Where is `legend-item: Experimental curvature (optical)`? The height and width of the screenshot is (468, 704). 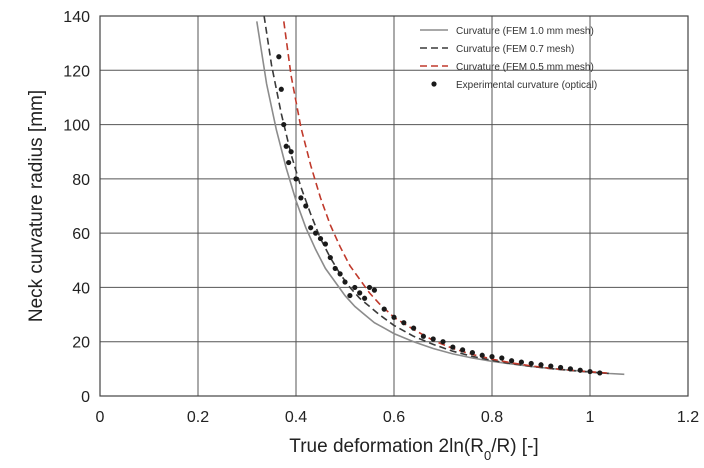 legend-item: Experimental curvature (optical) is located at coordinates (514, 85).